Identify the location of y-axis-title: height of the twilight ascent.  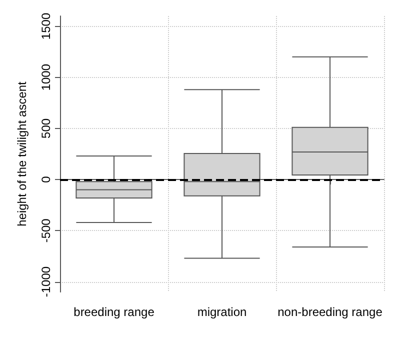
(22, 153).